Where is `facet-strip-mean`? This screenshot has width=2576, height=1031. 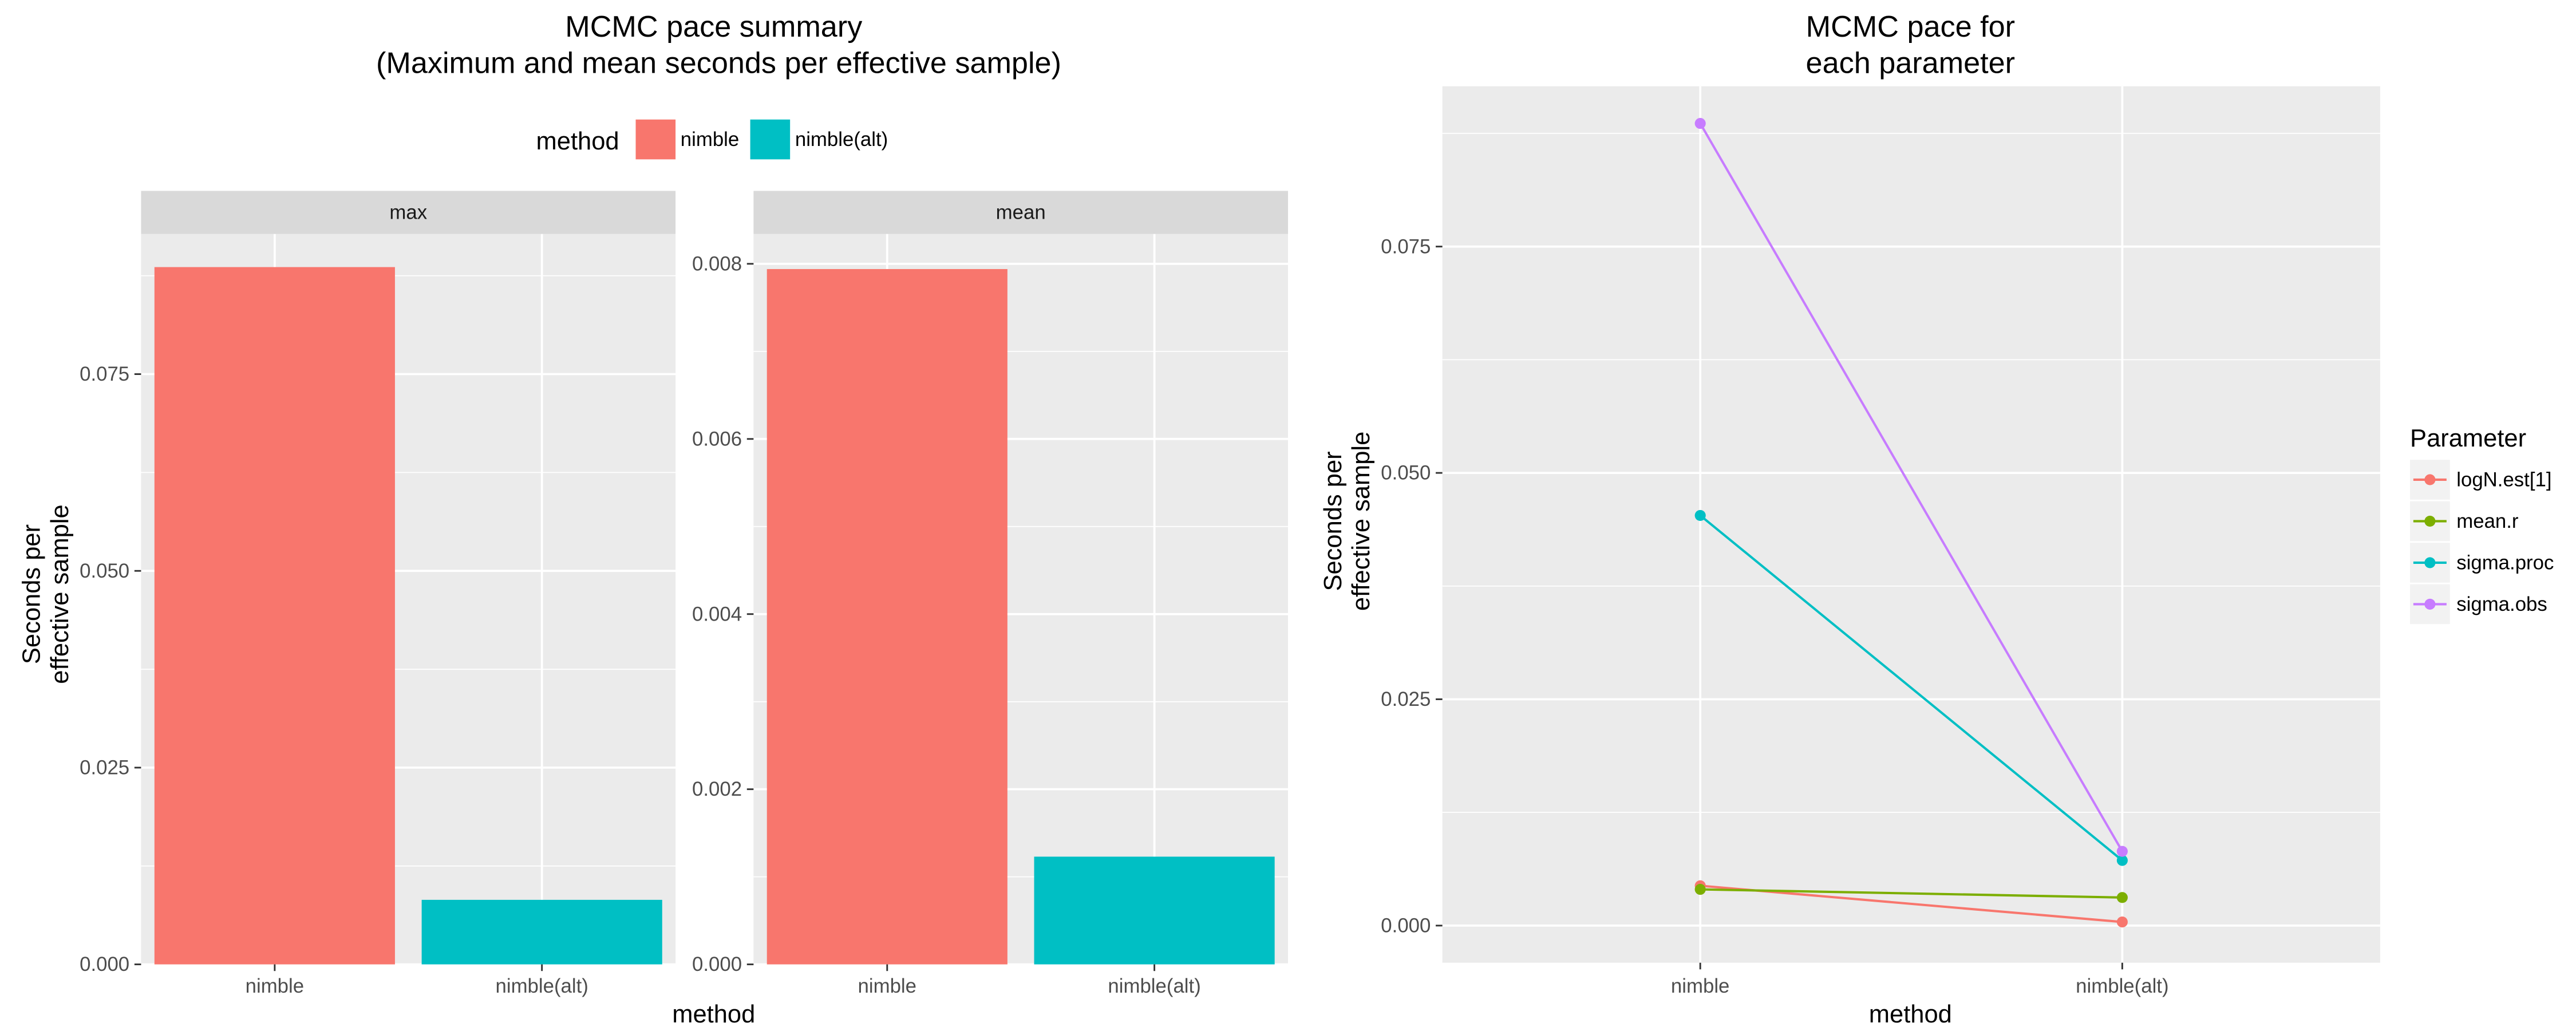 facet-strip-mean is located at coordinates (1021, 213).